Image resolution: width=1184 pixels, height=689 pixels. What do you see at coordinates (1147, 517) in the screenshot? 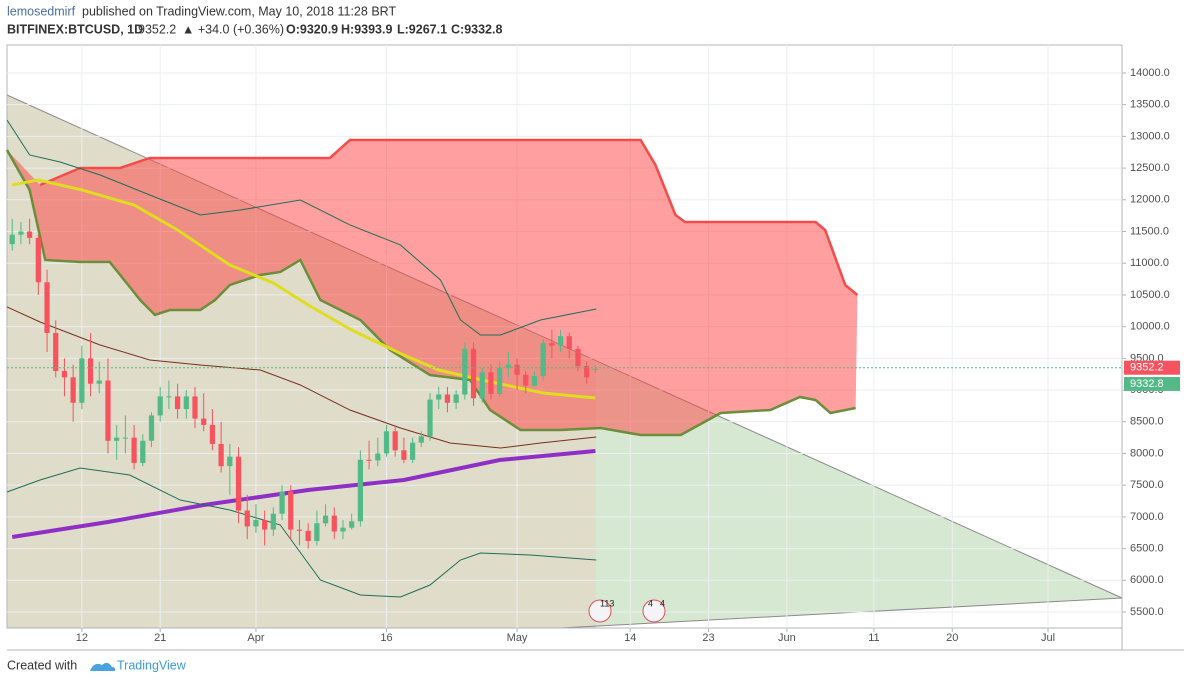
I see `y-tick-label: 7000.0` at bounding box center [1147, 517].